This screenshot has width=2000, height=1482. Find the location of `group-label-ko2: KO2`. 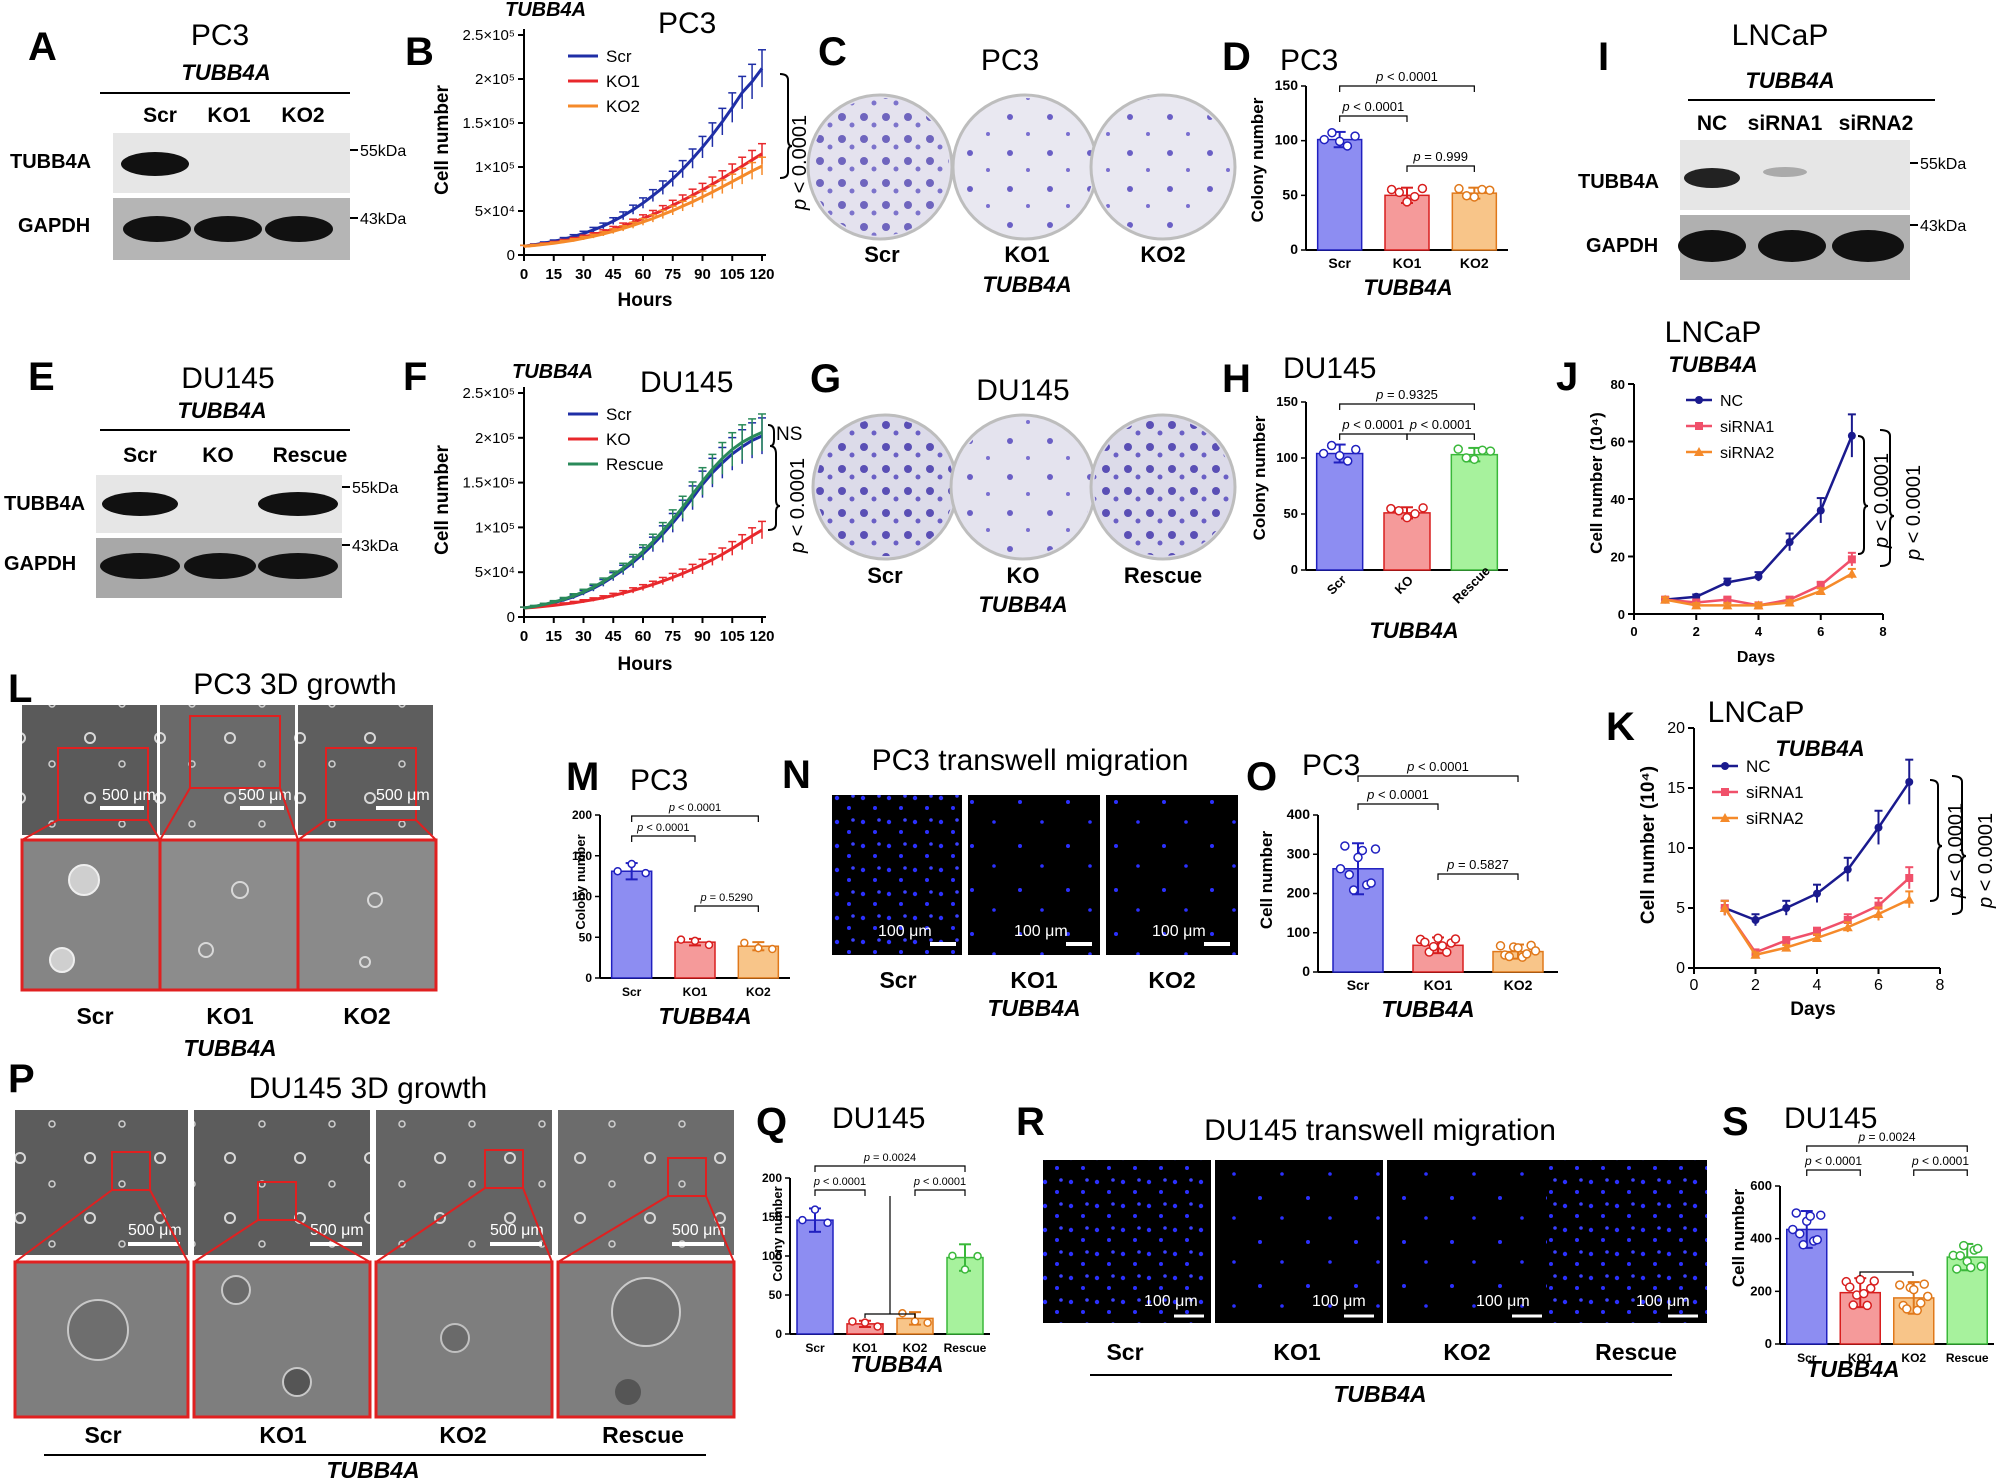

group-label-ko2: KO2 is located at coordinates (366, 1016).